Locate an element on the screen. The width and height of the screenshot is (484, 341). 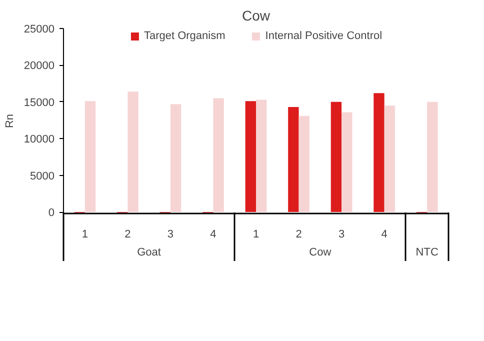
y-tick-label: 5000 is located at coordinates (42, 176).